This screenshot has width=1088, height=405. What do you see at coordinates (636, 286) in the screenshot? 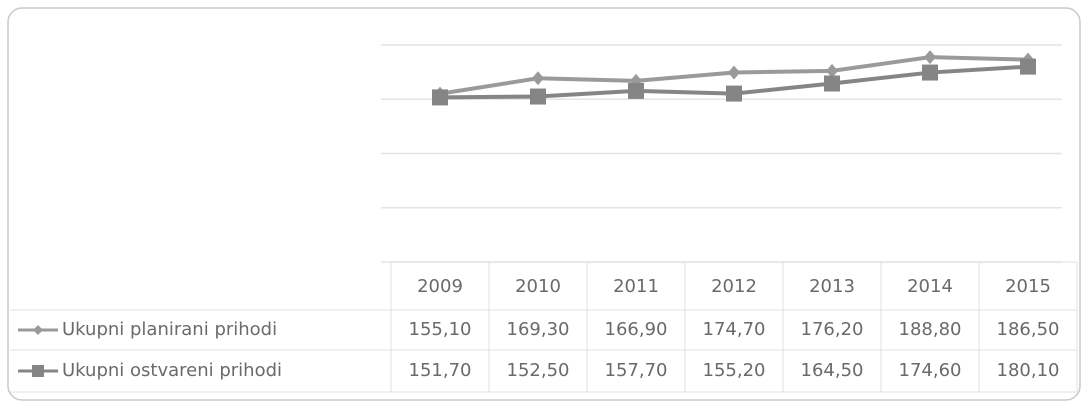
I see `x-tick-label: 2011` at bounding box center [636, 286].